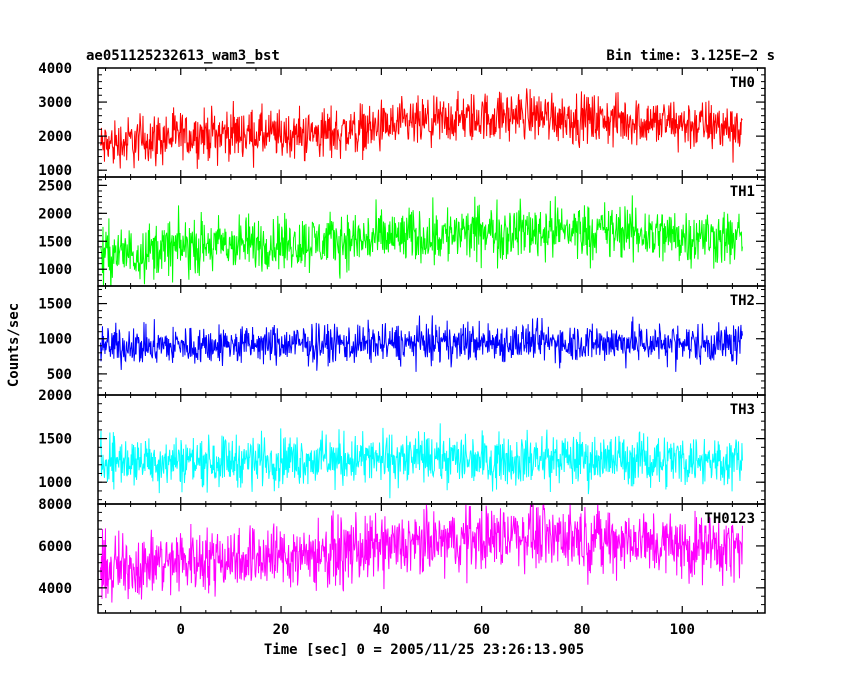 Image resolution: width=850 pixels, height=680 pixels. Describe the element at coordinates (690, 56) in the screenshot. I see `chart-title-right: Bin time: 3.125E−2 s` at that location.